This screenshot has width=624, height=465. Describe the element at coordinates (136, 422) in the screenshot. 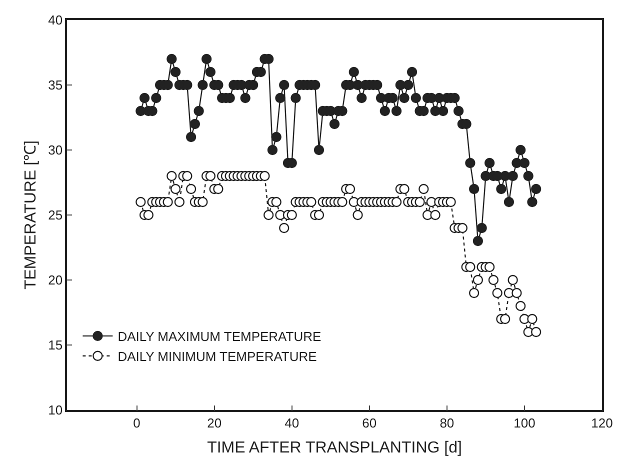

I see `x-tick-label: 0` at that location.